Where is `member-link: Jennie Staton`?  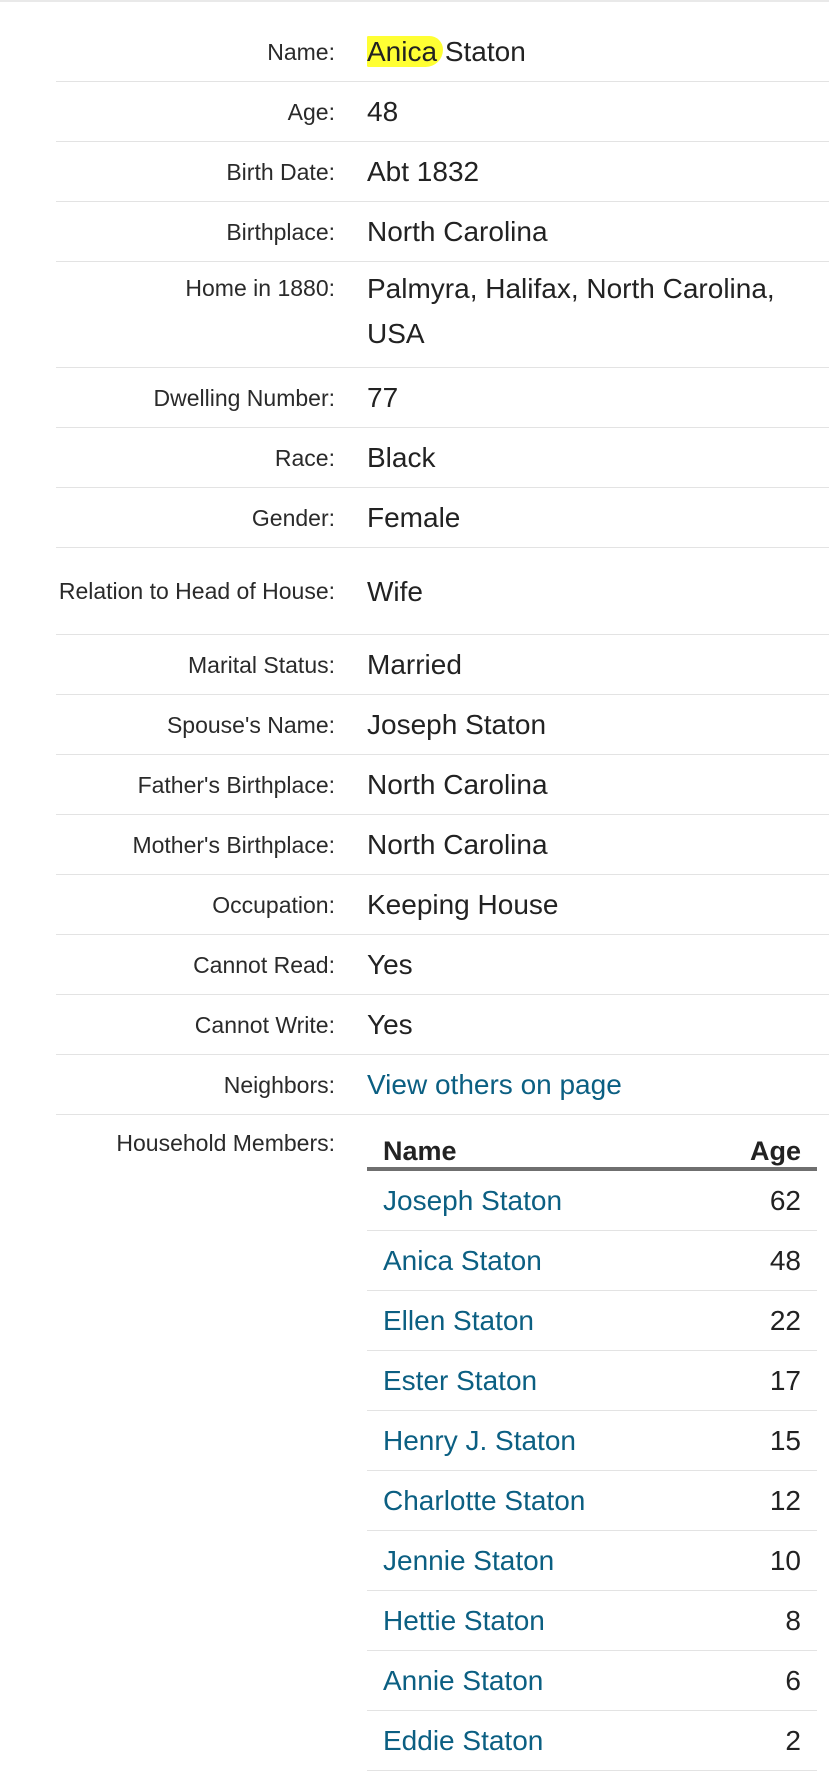
member-link: Jennie Staton is located at coordinates (469, 1560).